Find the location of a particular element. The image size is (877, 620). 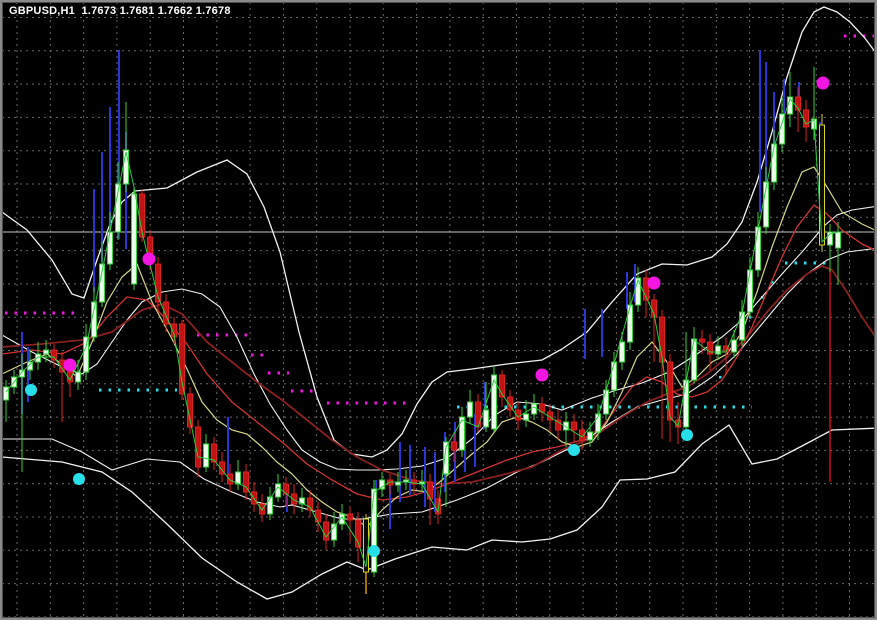

chart-ohlc-label: GBPUSD,H1 1.7673 1.7681 1.7662 1.7678 is located at coordinates (120, 11).